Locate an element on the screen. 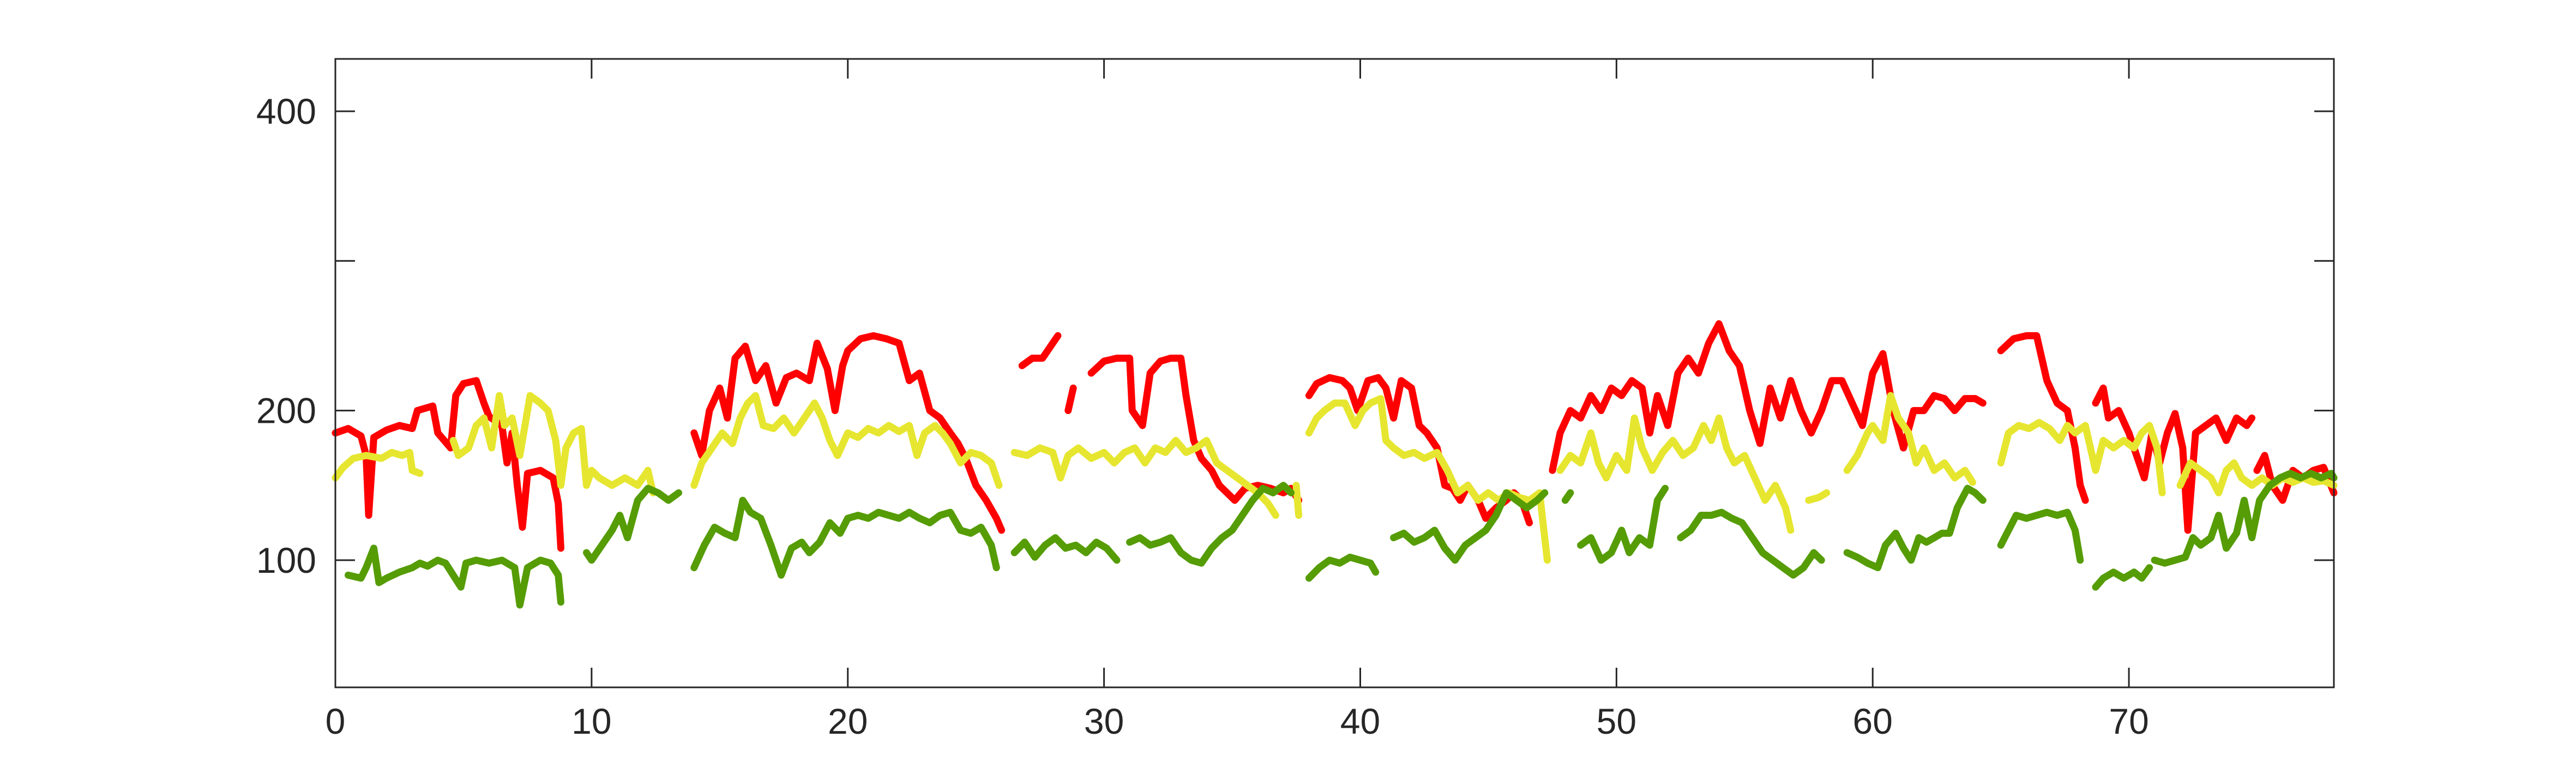  x-tick-label: 0 is located at coordinates (336, 721).